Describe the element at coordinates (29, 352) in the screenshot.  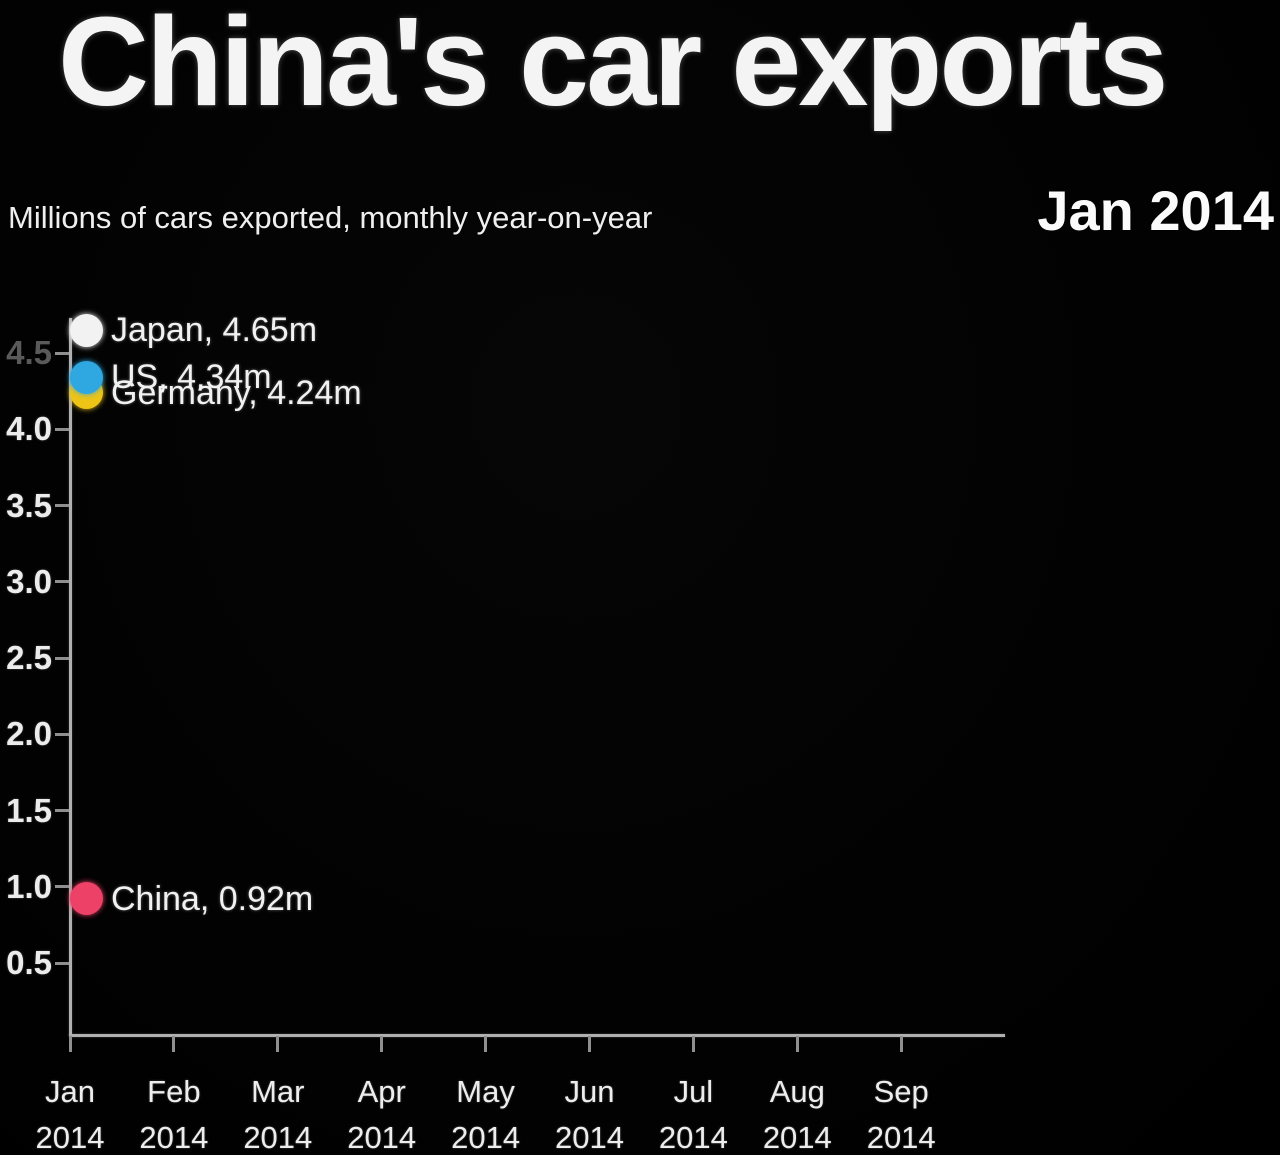
I see `y-tick-label: 4.5` at that location.